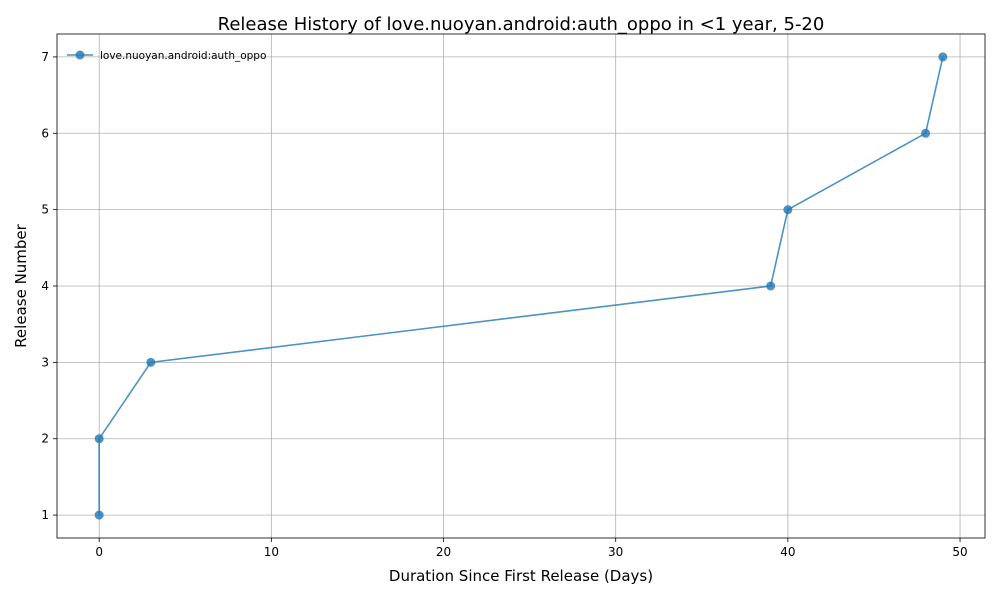 This screenshot has height=600, width=1000. I want to click on legend: love.nuoyan.android:auth_oppo, so click(166, 56).